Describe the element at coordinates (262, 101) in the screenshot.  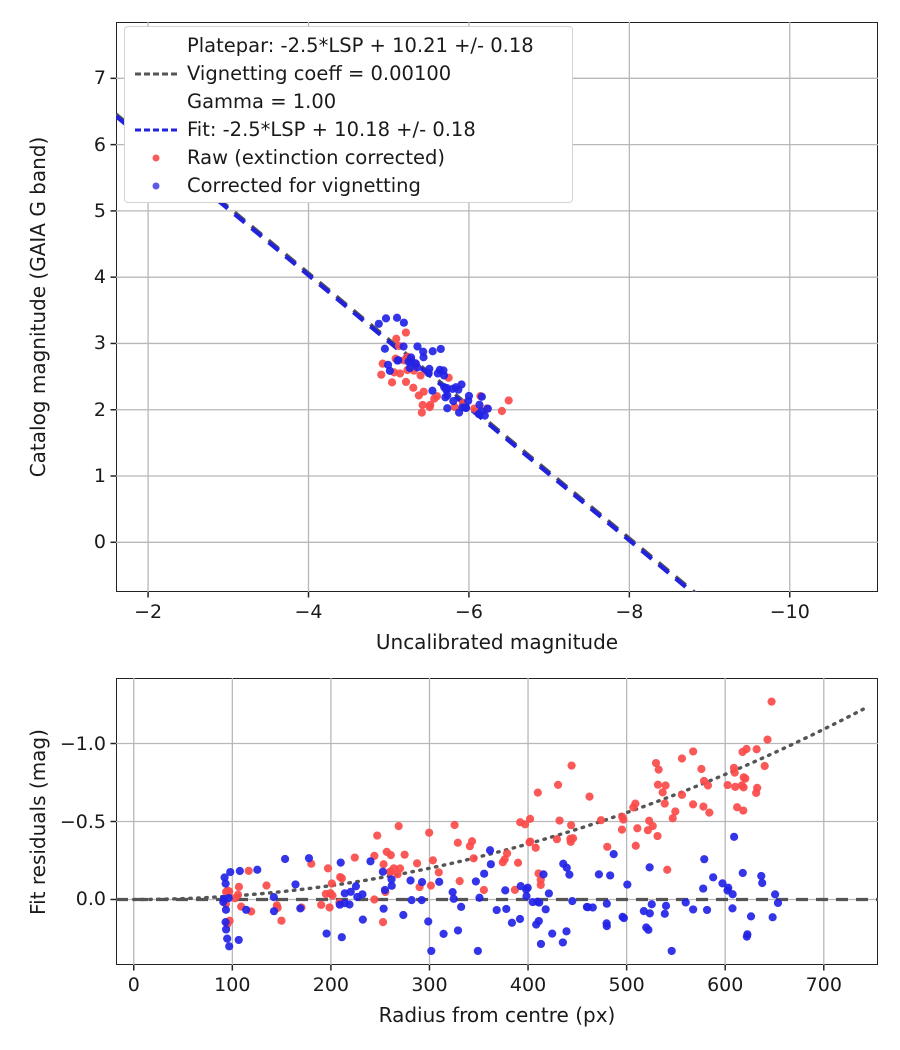
I see `legend-label-gamma: Gamma = 1.00` at that location.